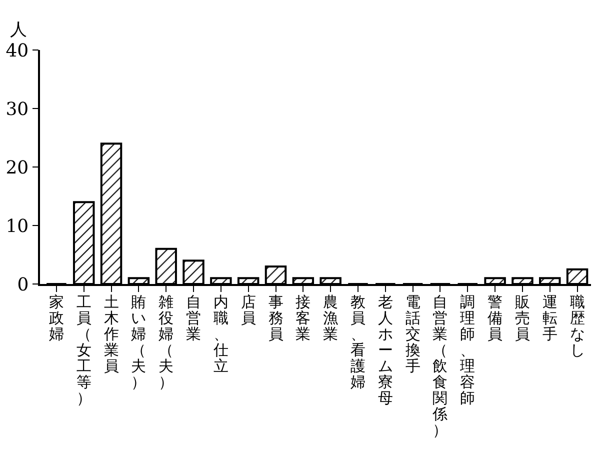 The width and height of the screenshot is (599, 469). What do you see at coordinates (412, 334) in the screenshot?
I see `x-tick-label: 電話交換手` at bounding box center [412, 334].